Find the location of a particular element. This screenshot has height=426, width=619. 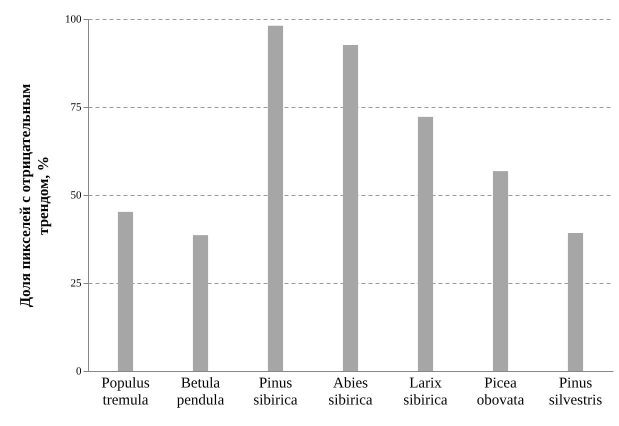

x-tick-label: Picea obovata is located at coordinates (500, 392).